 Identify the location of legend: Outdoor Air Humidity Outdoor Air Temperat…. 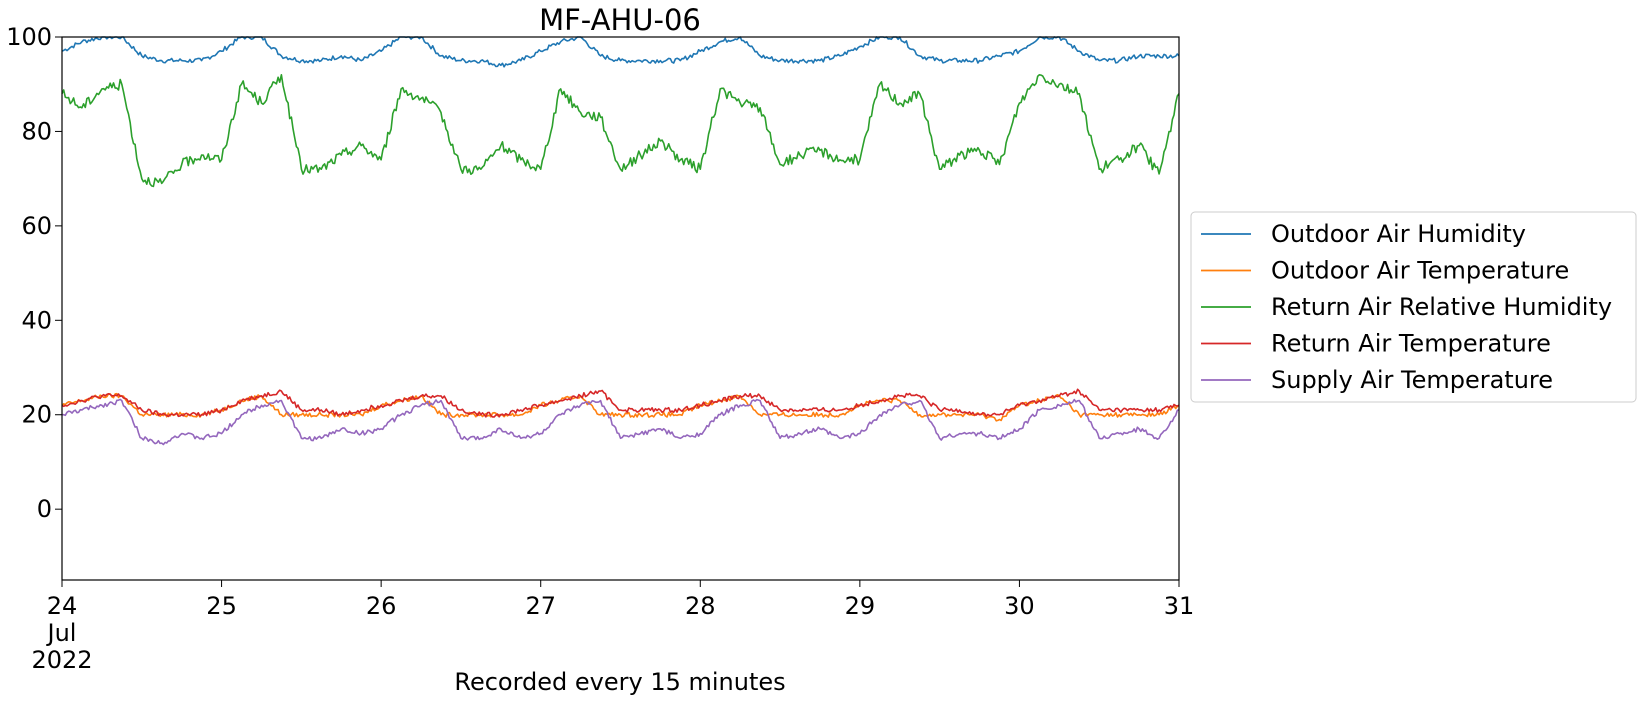
(1413, 307).